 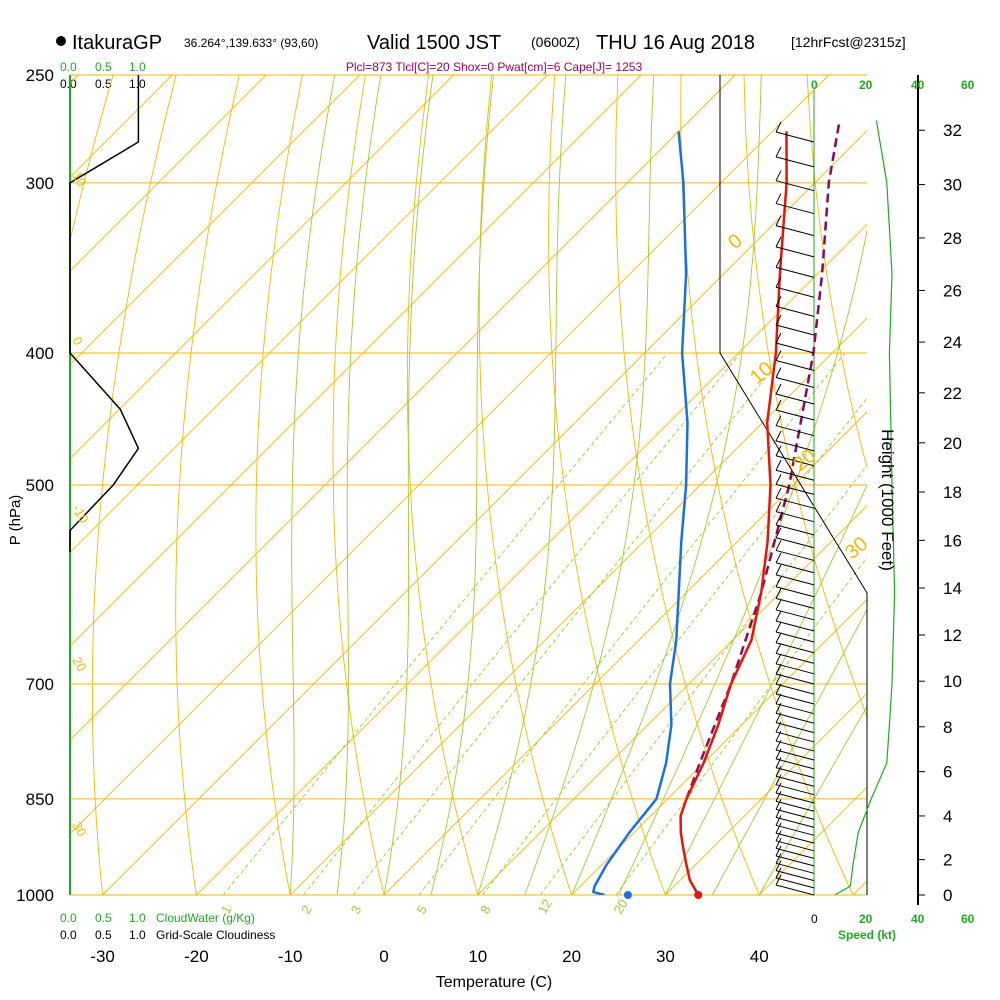 What do you see at coordinates (79, 664) in the screenshot?
I see `isotherm-label: 20` at bounding box center [79, 664].